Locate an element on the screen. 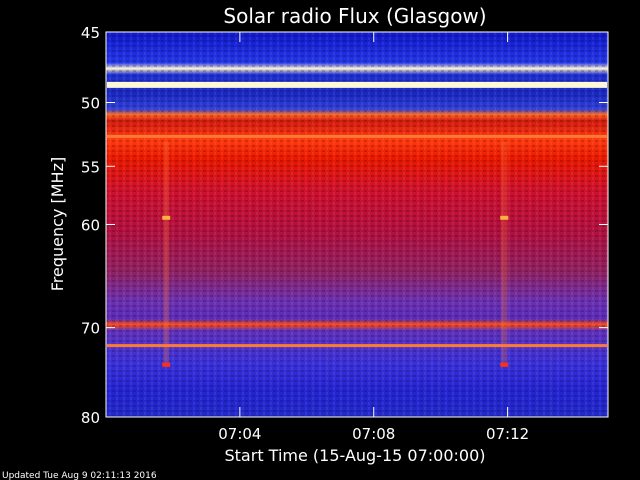  x-axis-label: Start Time (15-Aug-15 07:00:00) is located at coordinates (355, 455).